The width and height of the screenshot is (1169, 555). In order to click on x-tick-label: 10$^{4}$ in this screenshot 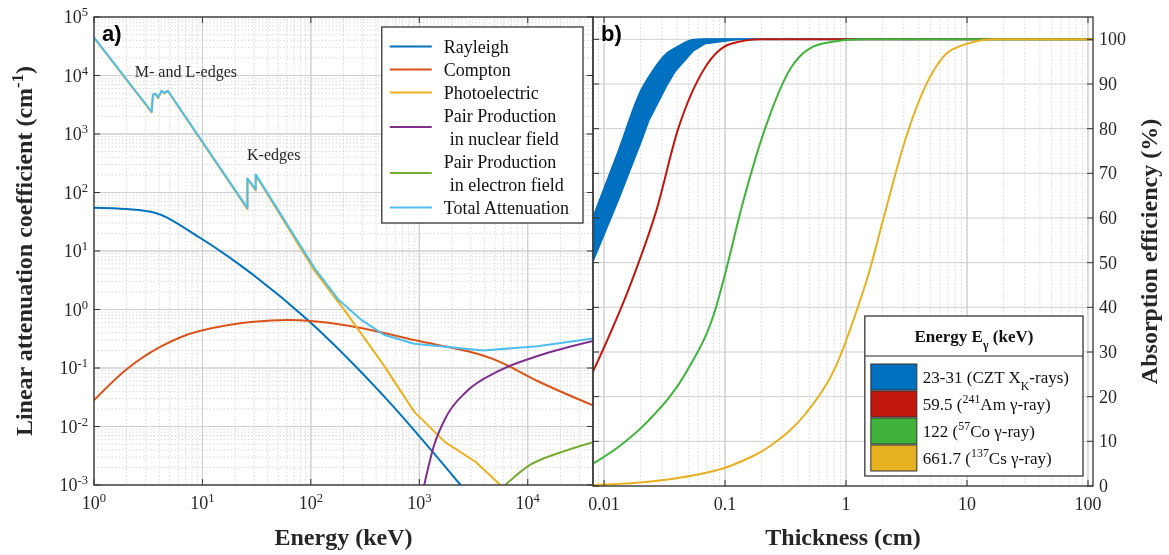, I will do `click(528, 502)`.